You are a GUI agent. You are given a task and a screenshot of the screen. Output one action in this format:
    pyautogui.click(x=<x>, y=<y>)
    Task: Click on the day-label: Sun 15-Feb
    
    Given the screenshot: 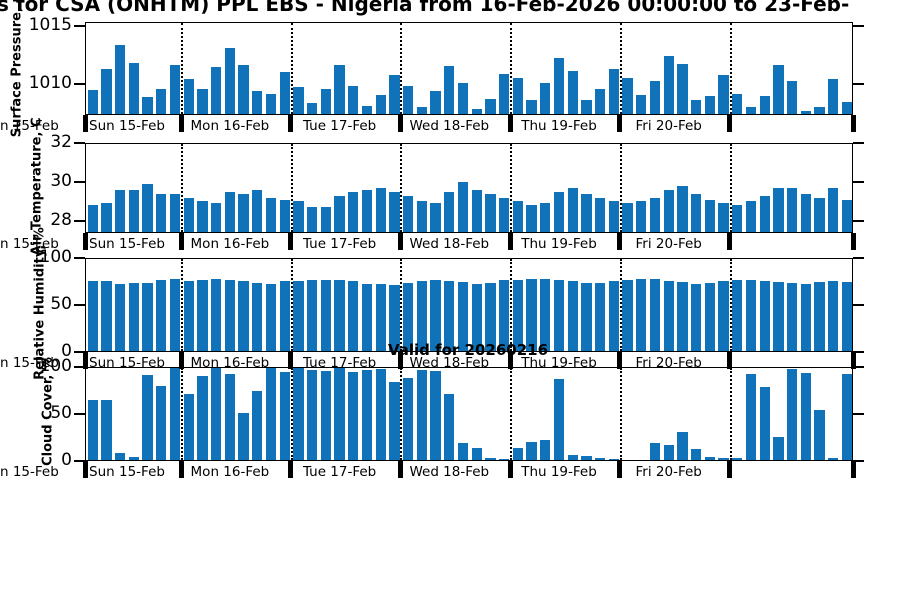 What is the action you would take?
    pyautogui.click(x=127, y=126)
    